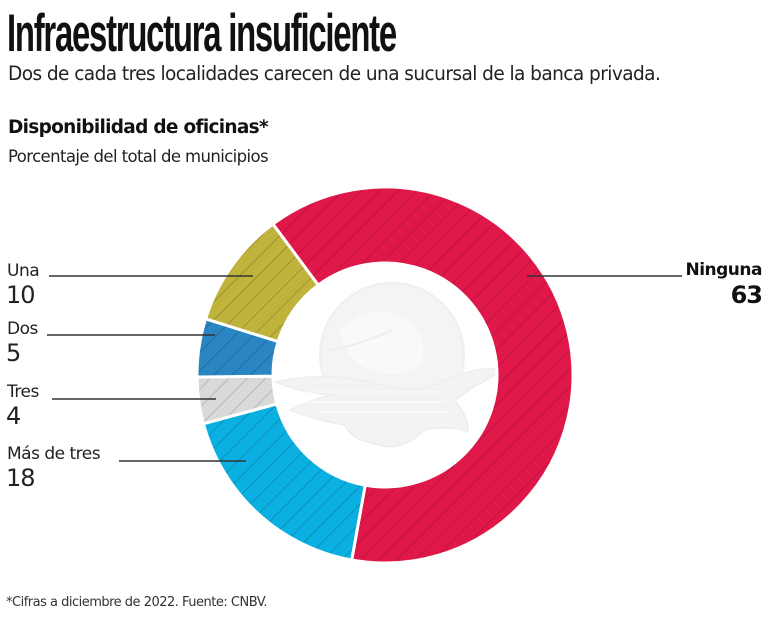 The height and width of the screenshot is (620, 769). What do you see at coordinates (723, 270) in the screenshot?
I see `label-ninguna: Ninguna` at bounding box center [723, 270].